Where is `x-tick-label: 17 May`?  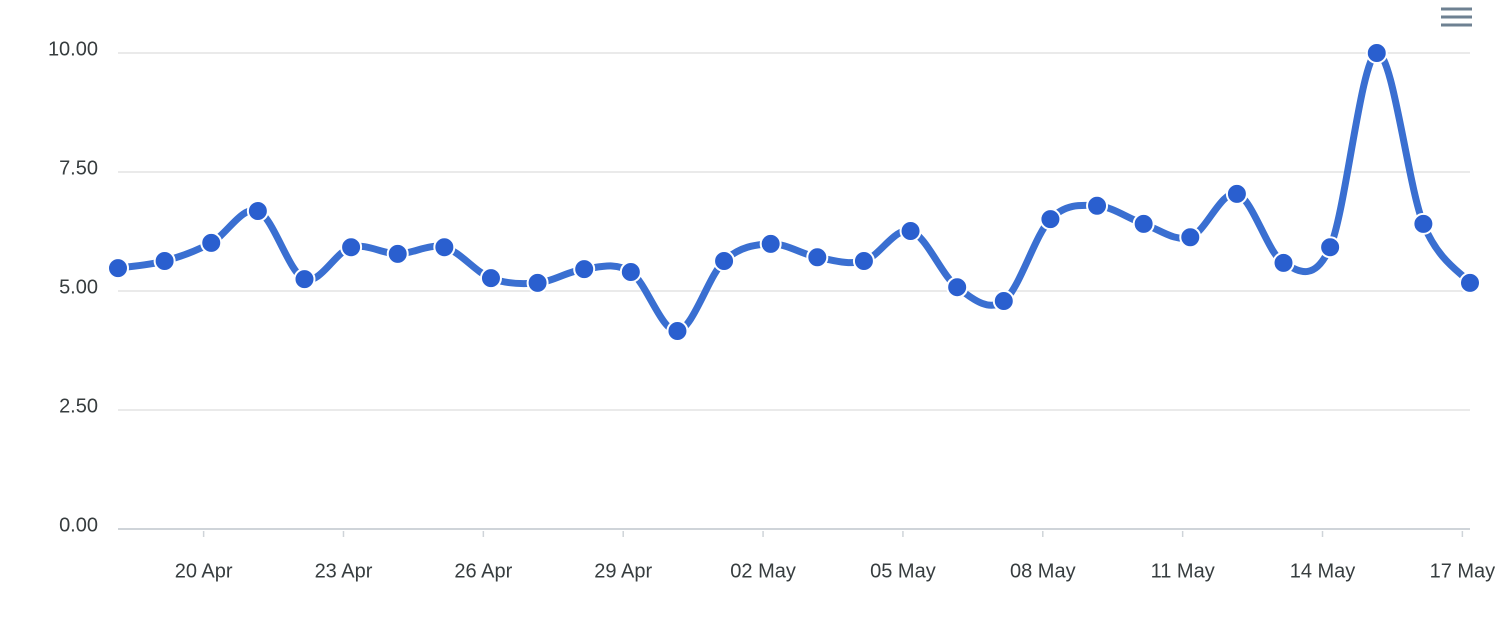
x-tick-label: 17 May is located at coordinates (1463, 571).